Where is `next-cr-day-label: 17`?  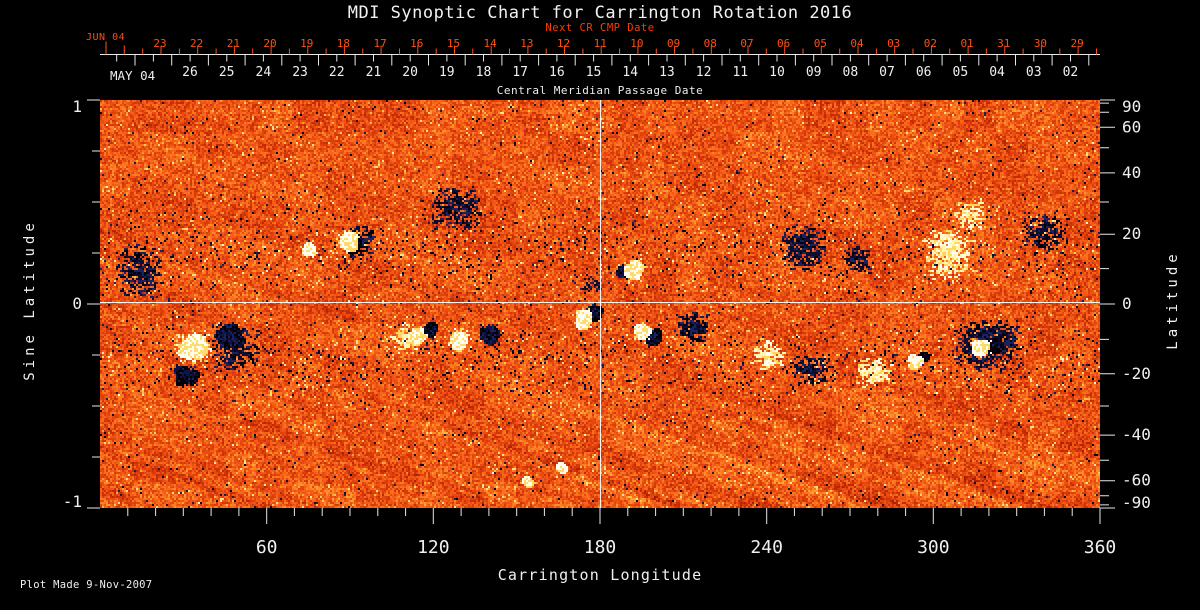 next-cr-day-label: 17 is located at coordinates (379, 43).